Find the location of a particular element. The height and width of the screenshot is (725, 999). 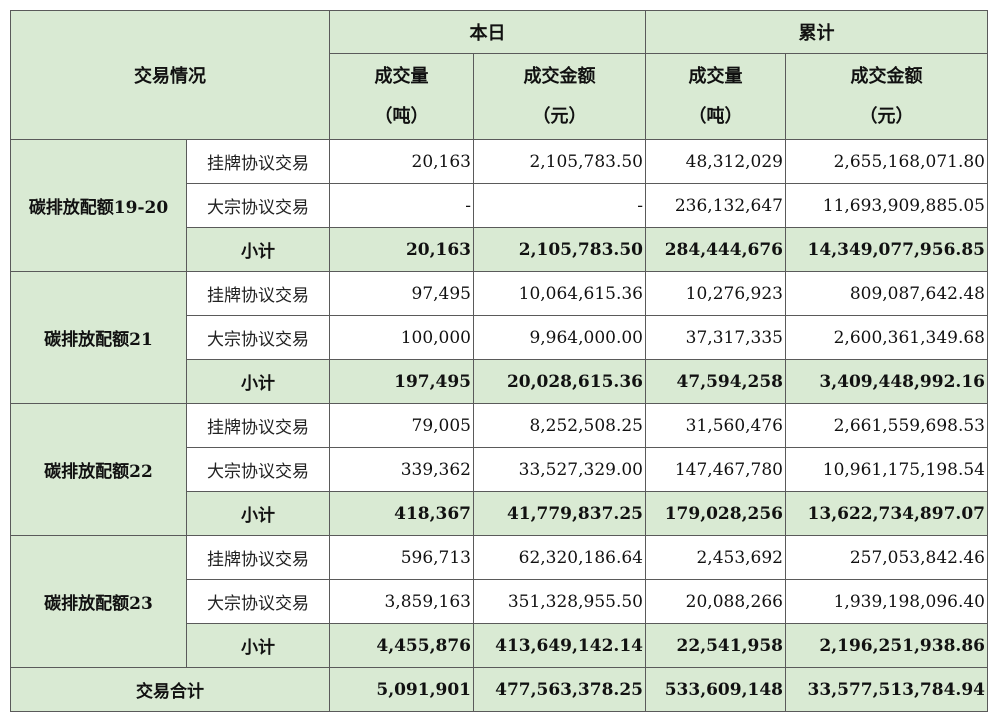

table-row: 大宗协议交易 - - 236,132,647 11,693,909,885.05 is located at coordinates (499, 205).